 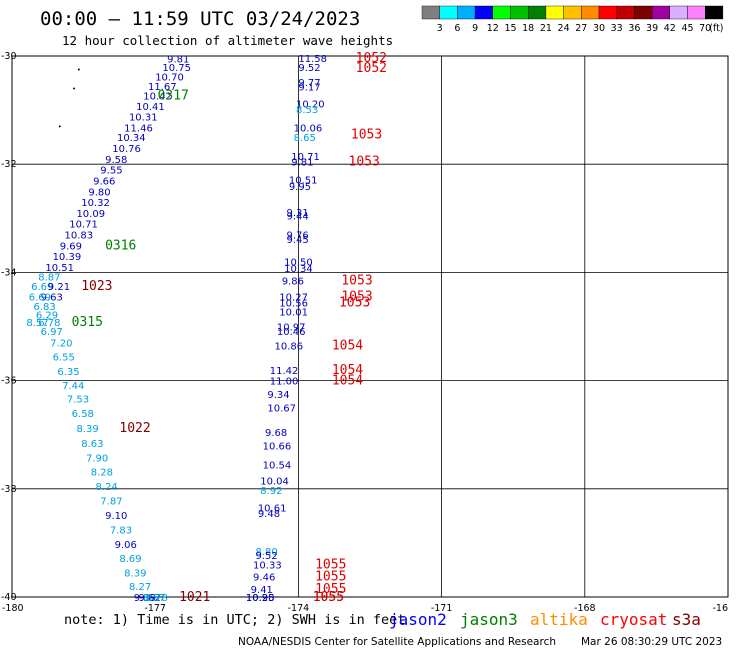 What do you see at coordinates (371, 68) in the screenshot?
I see `pass-time-label: 1052` at bounding box center [371, 68].